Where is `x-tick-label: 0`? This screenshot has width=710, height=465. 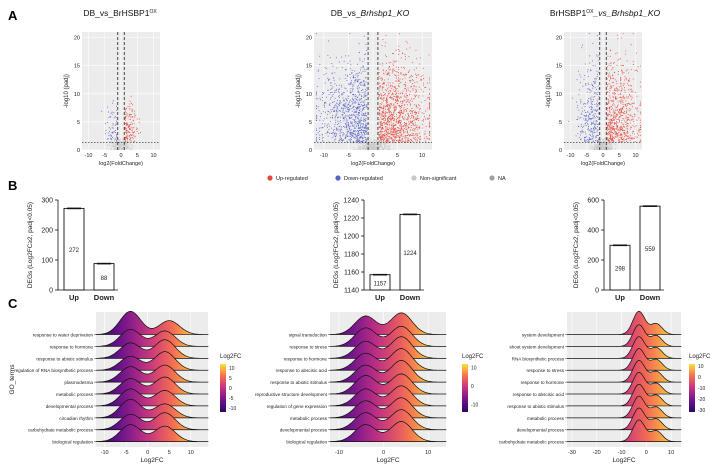 x-tick-label: 0 is located at coordinates (372, 156).